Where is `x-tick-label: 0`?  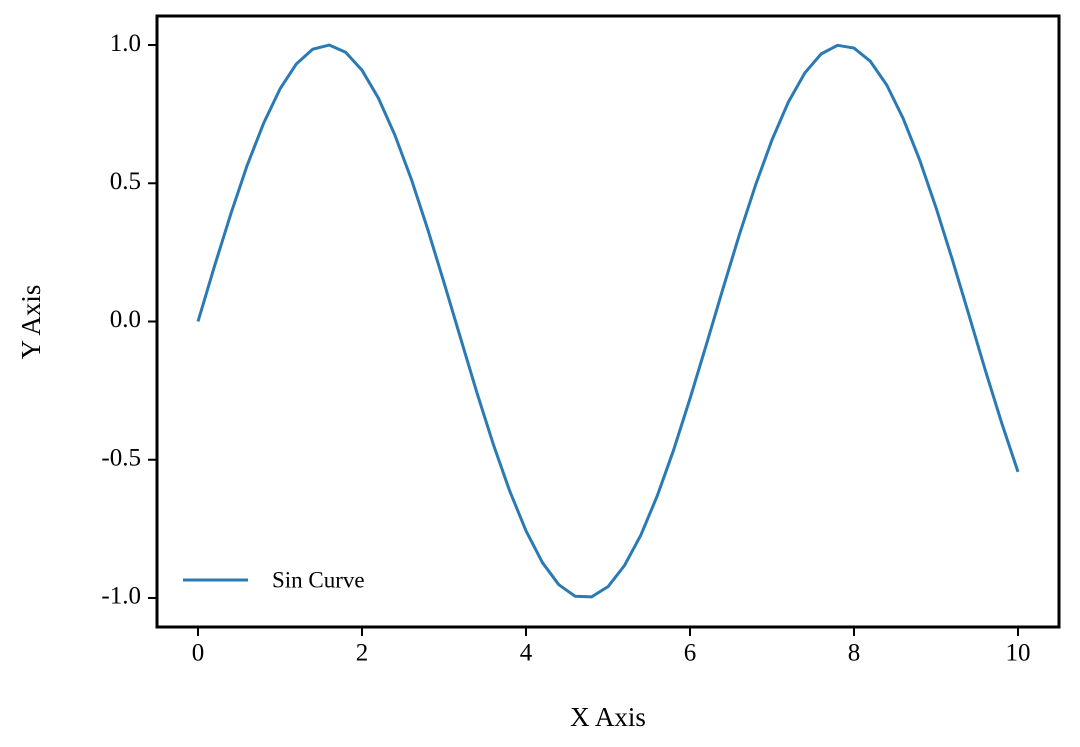 x-tick-label: 0 is located at coordinates (198, 653).